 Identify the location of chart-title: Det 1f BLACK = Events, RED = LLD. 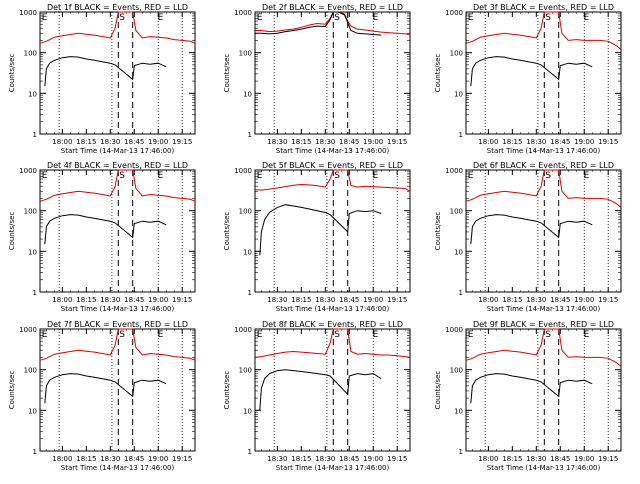
(117, 7).